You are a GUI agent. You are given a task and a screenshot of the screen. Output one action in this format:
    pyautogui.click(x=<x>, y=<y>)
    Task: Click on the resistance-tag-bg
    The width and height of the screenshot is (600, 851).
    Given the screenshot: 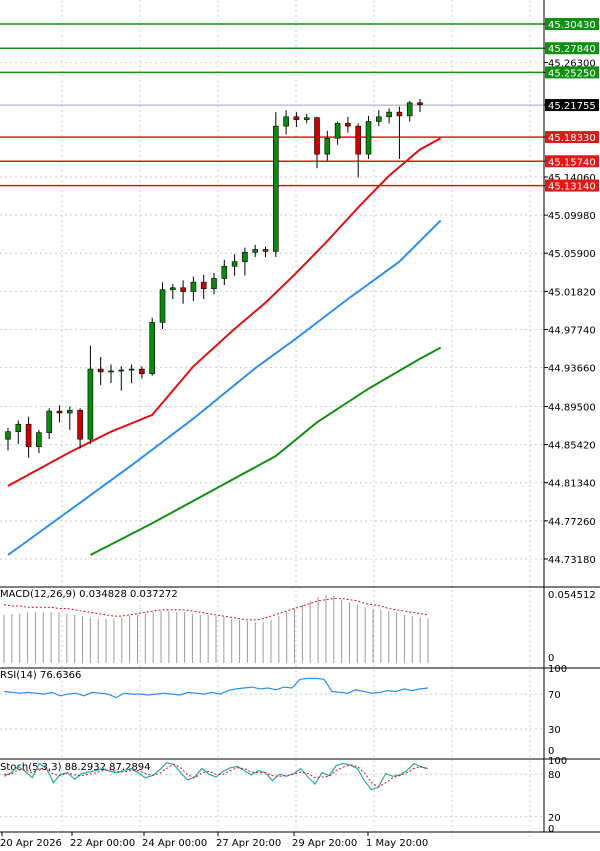 What is the action you would take?
    pyautogui.click(x=572, y=48)
    